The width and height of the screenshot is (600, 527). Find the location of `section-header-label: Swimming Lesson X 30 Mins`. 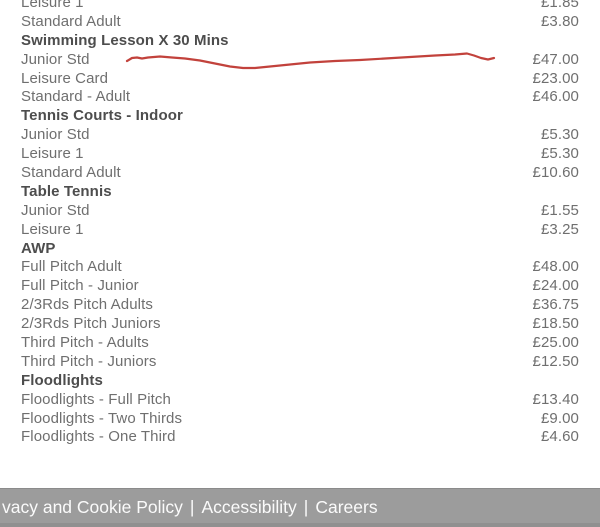

section-header-label: Swimming Lesson X 30 Mins is located at coordinates (125, 40).